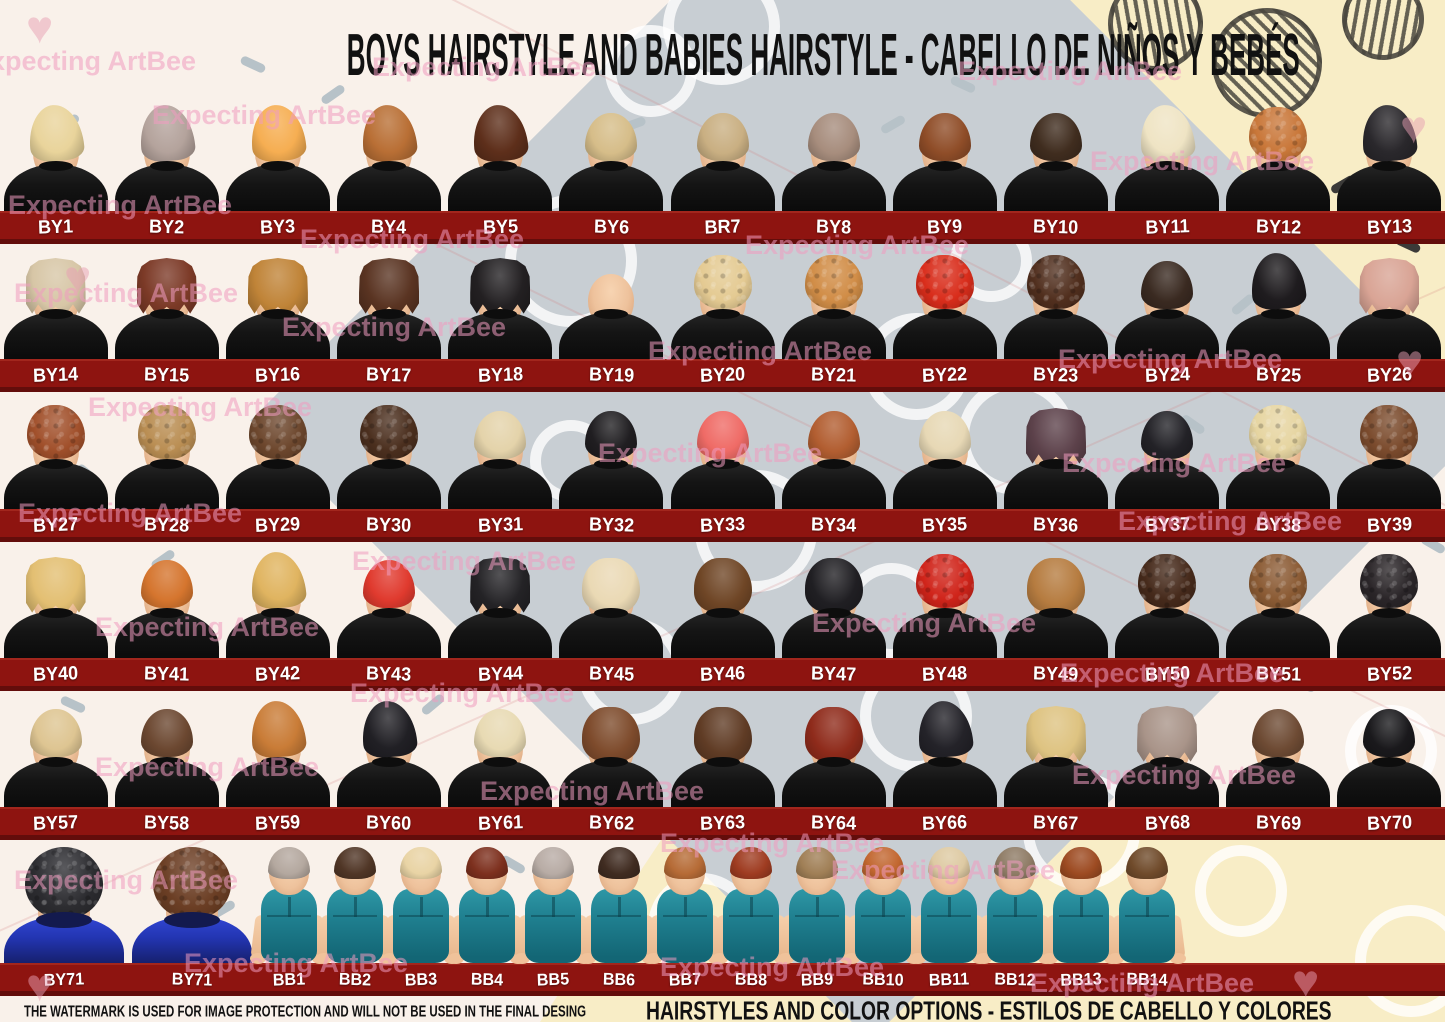 The image size is (1445, 1022). Describe the element at coordinates (611, 823) in the screenshot. I see `figure-label: BY62` at that location.